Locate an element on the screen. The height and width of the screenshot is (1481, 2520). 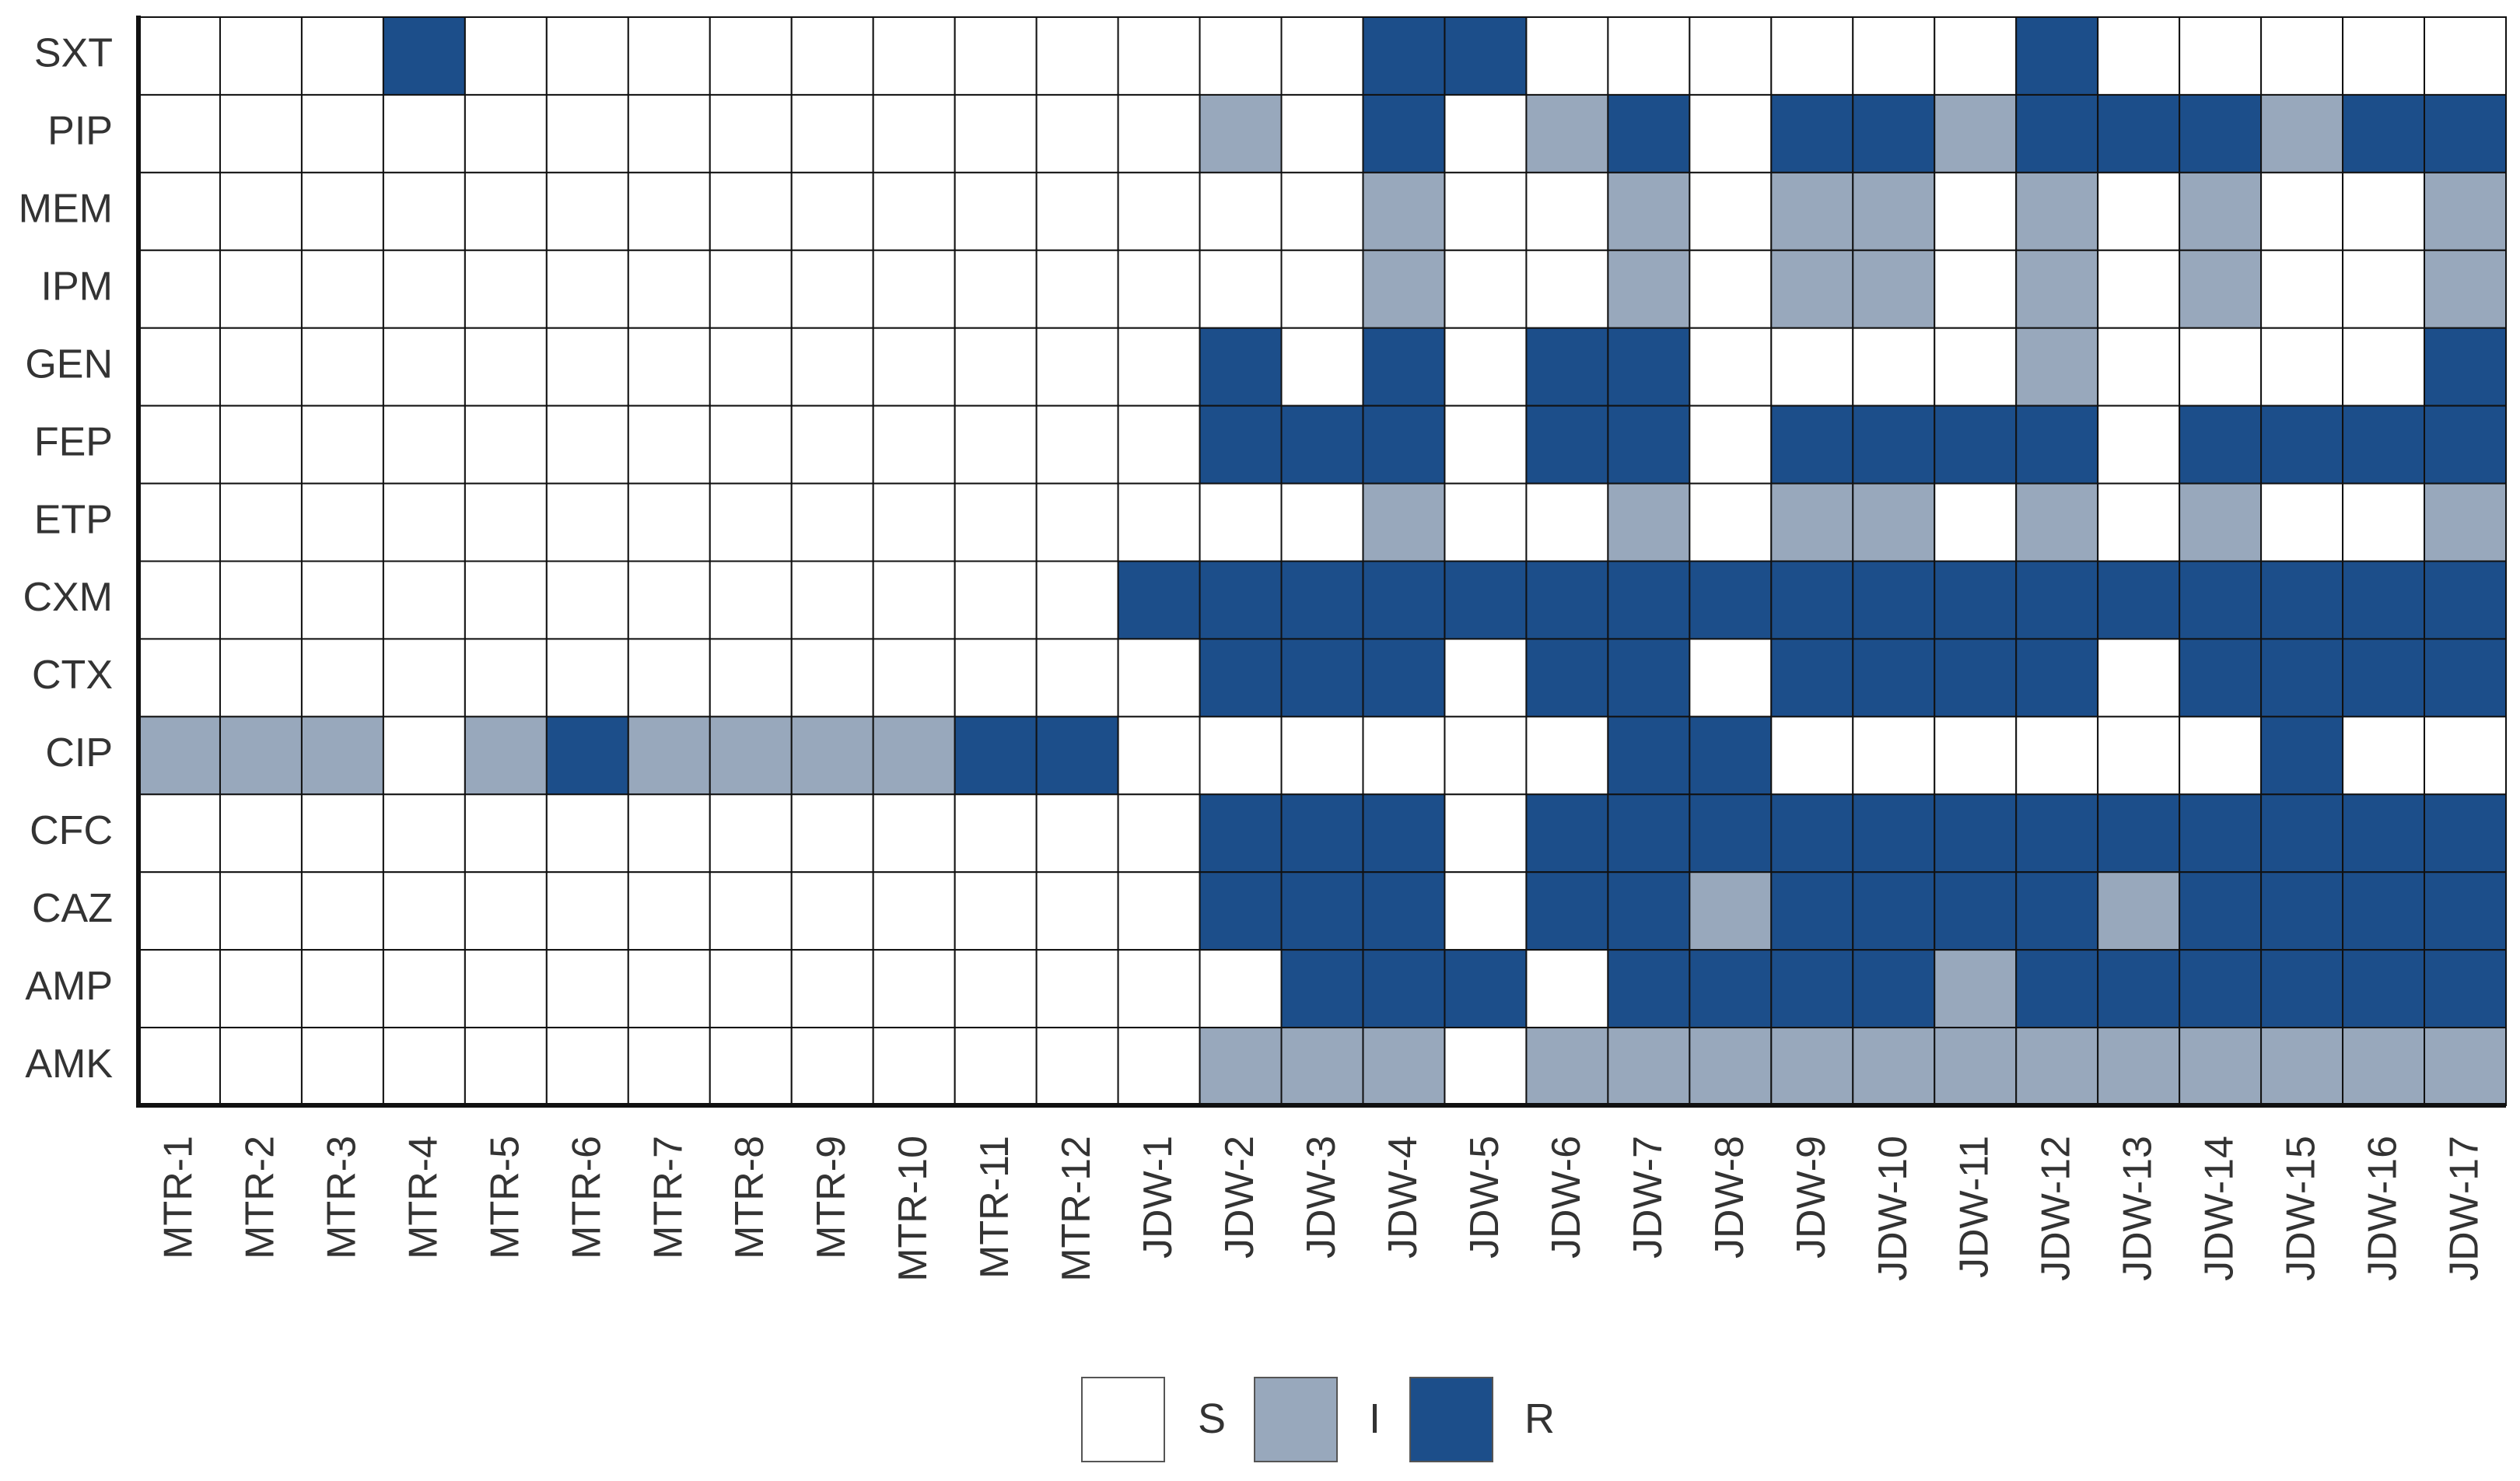
x-tick-label: JDW-15 is located at coordinates (2302, 1208).